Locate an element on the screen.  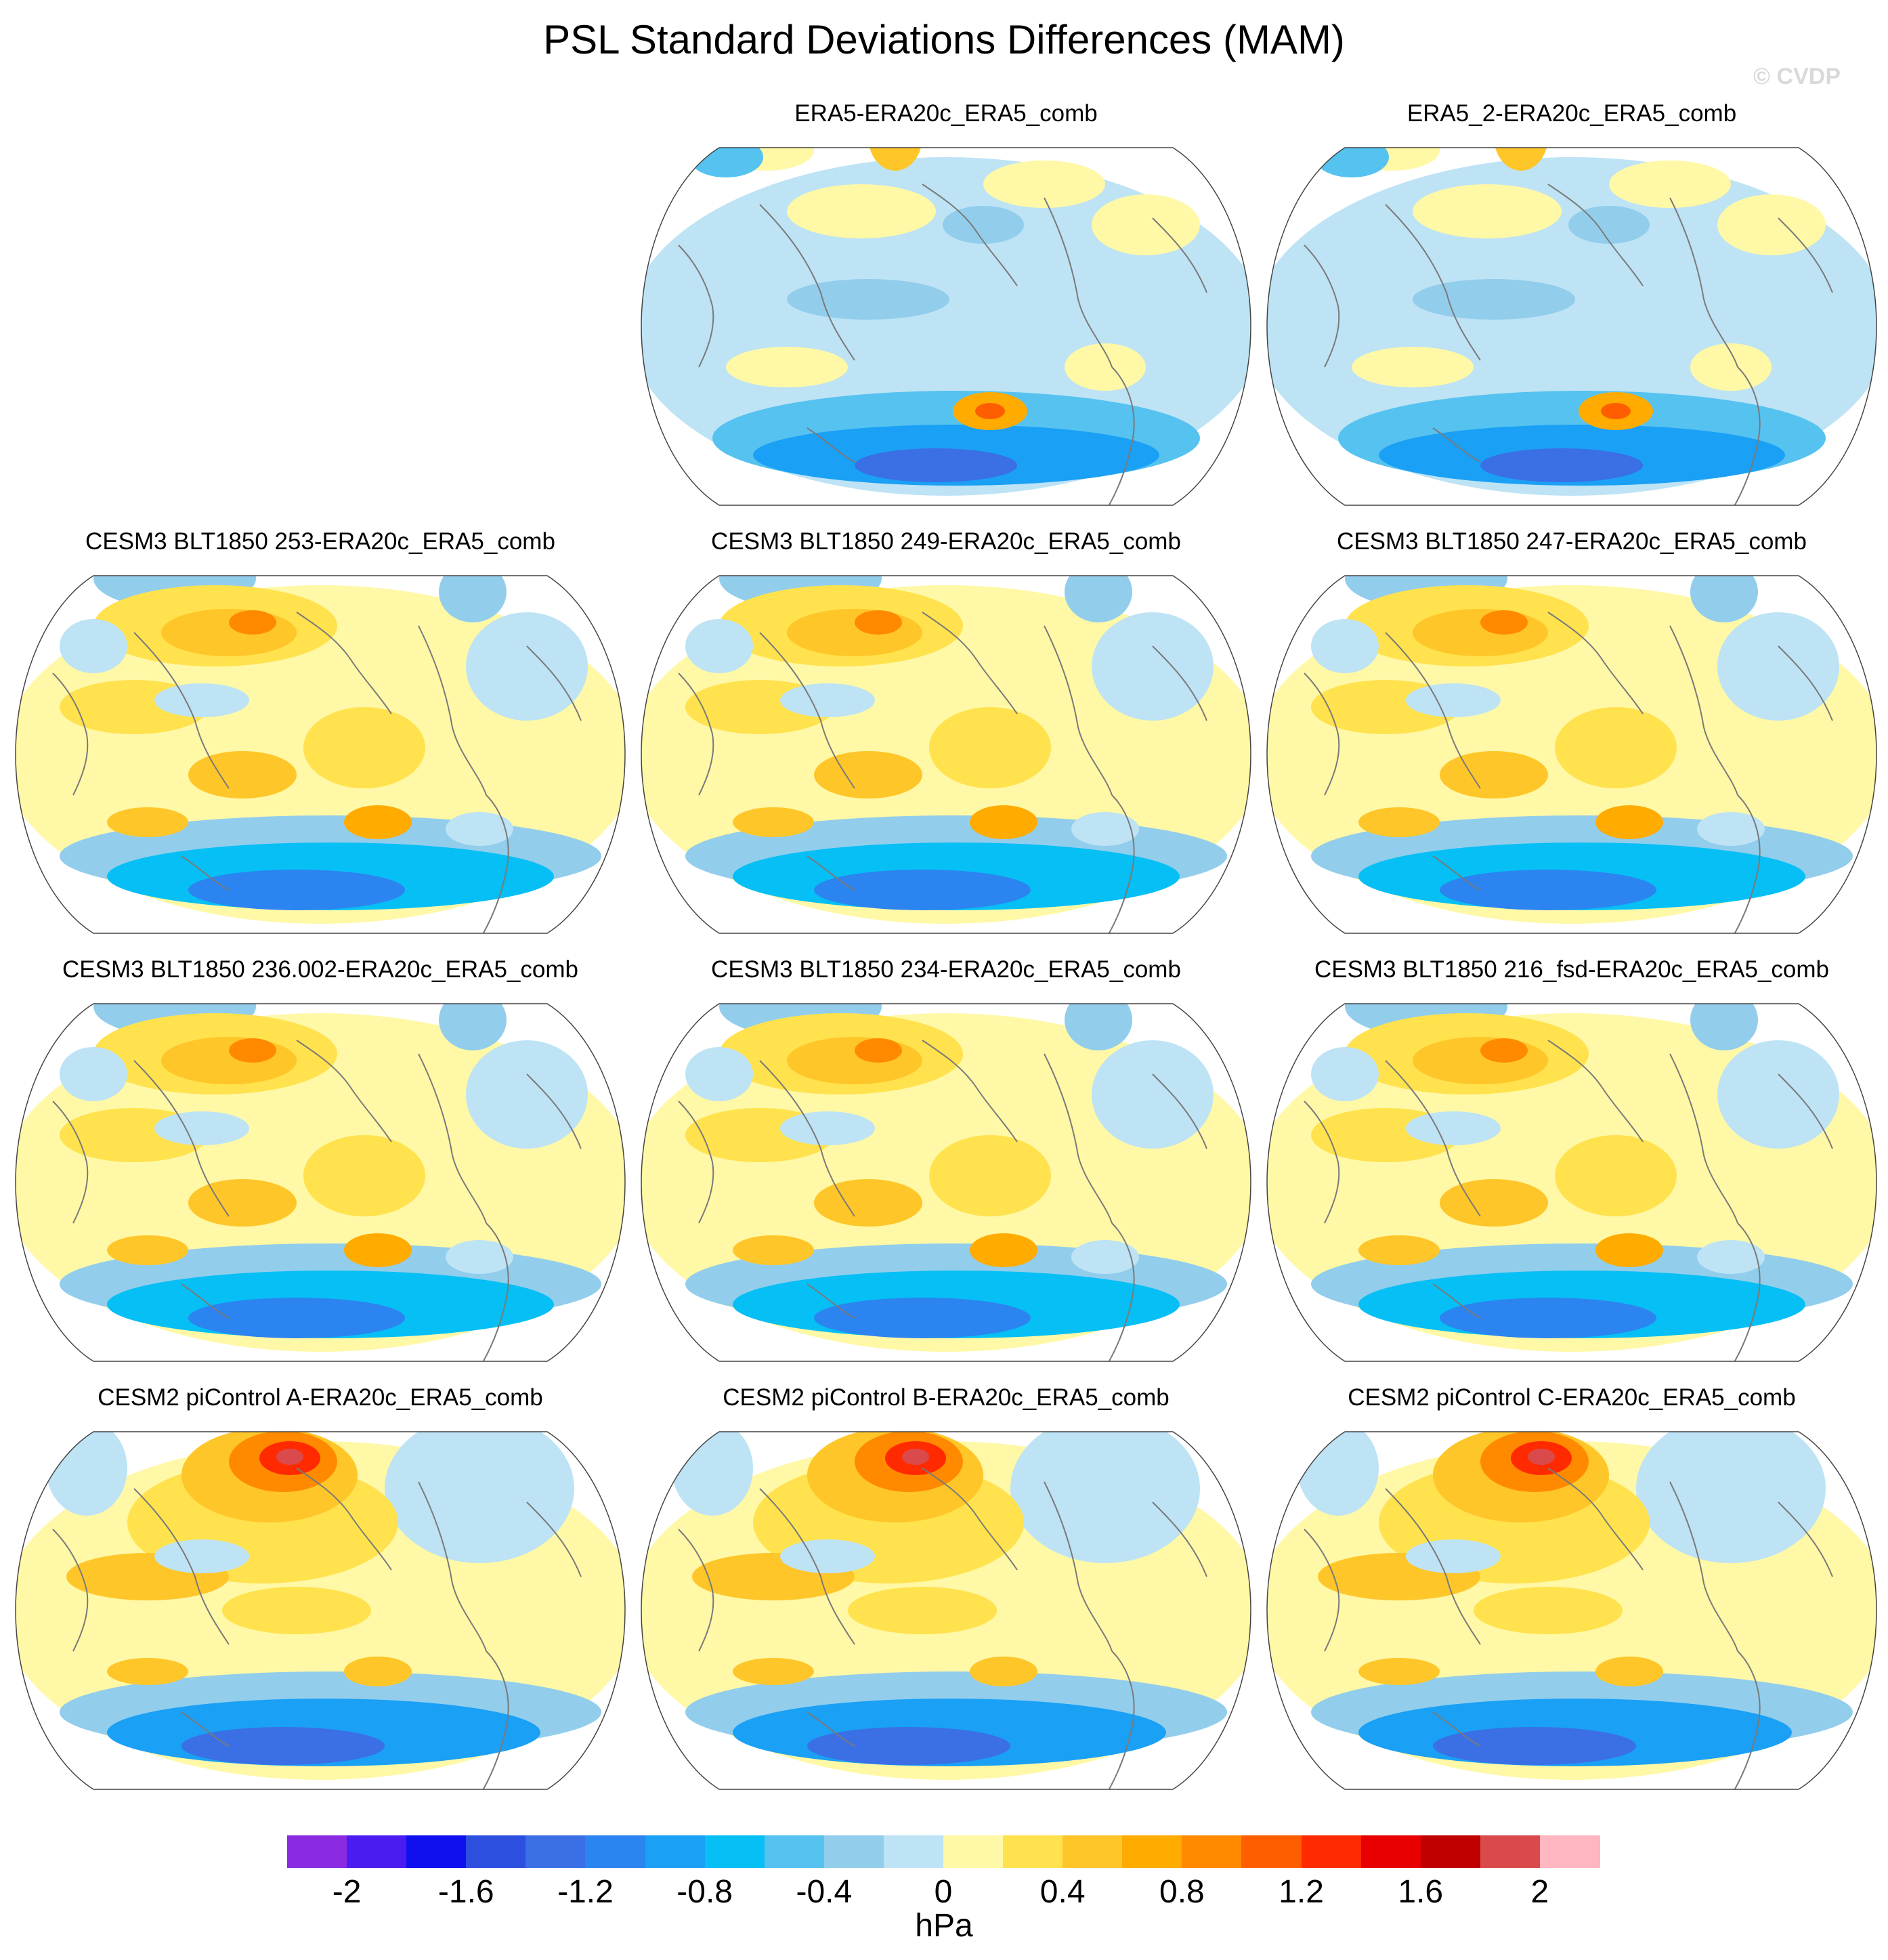
panel-title: CESM3 BLT1850 247-ERA20c_ERA5_comb is located at coordinates (1572, 541).